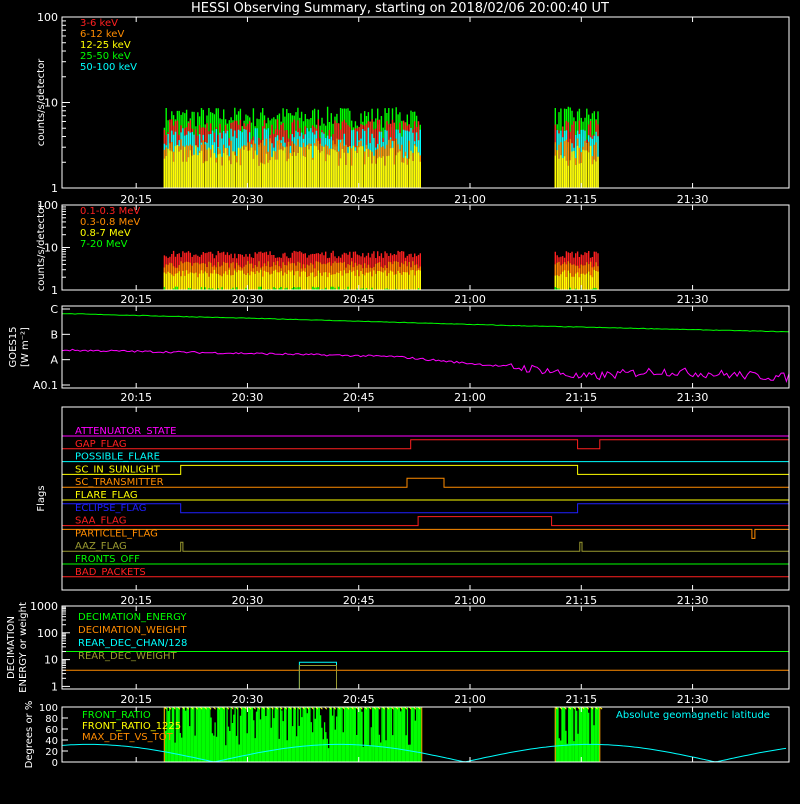 The height and width of the screenshot is (804, 800). Describe the element at coordinates (51, 730) in the screenshot. I see `ratio-ytick-label: 60` at that location.